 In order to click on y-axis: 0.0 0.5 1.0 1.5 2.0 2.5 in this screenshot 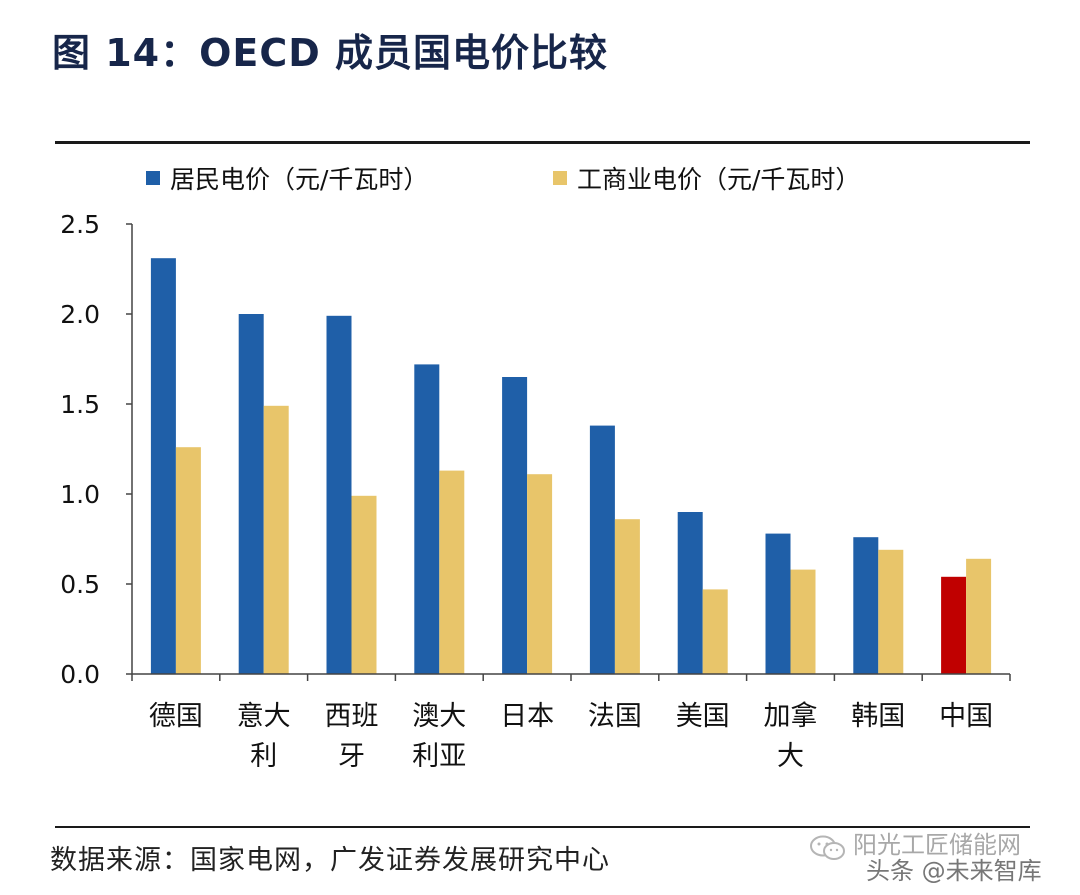, I will do `click(96, 449)`.